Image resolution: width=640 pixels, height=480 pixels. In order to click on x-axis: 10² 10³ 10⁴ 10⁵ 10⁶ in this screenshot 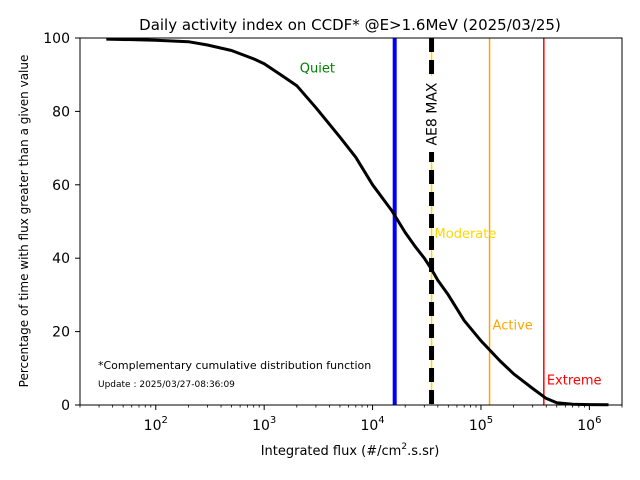, I will do `click(351, 419)`.